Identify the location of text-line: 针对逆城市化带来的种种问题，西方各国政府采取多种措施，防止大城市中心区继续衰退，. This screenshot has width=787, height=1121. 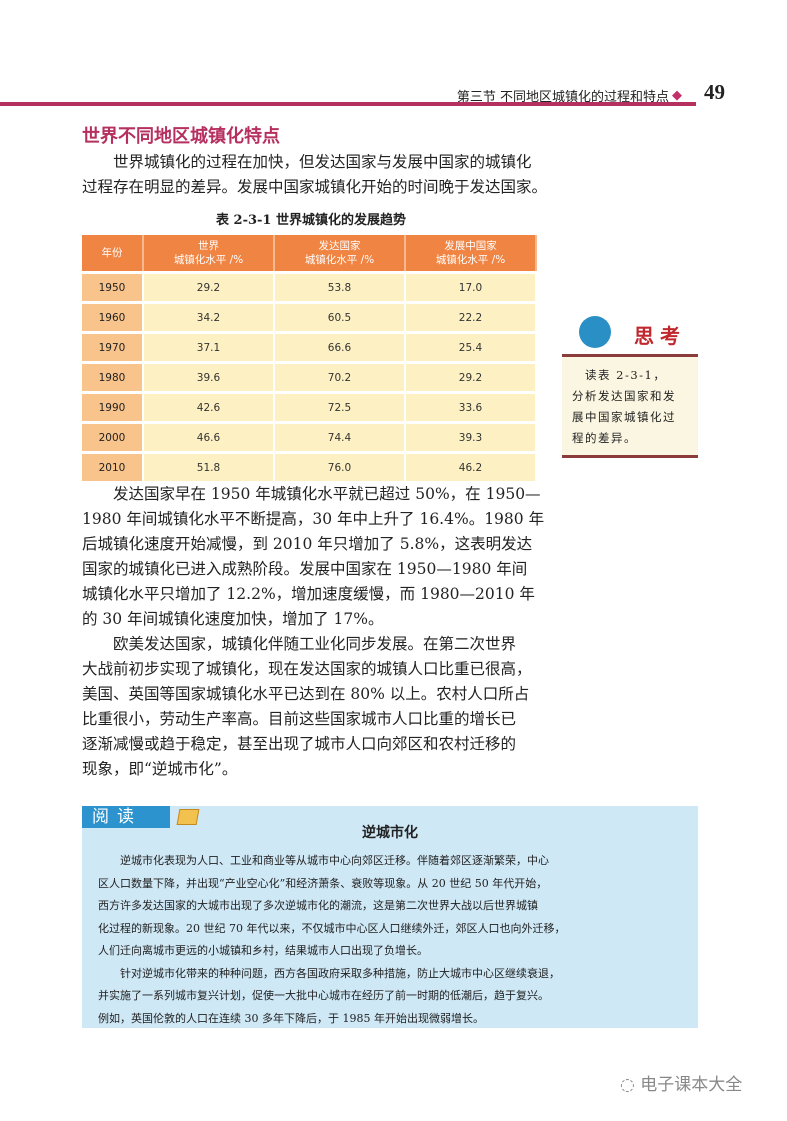
(329, 973).